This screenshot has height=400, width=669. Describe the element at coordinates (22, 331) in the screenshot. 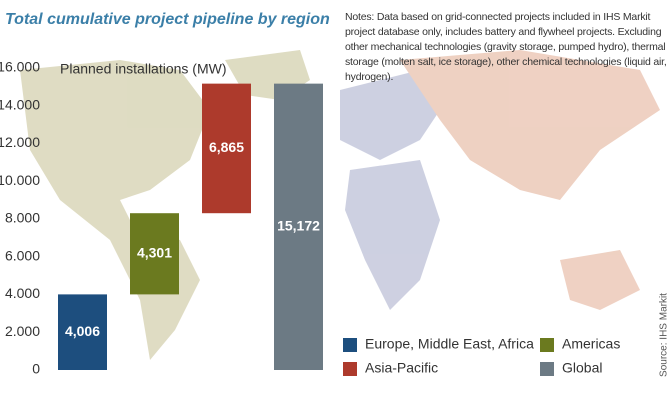

I see `y-tick-label: 2.000` at that location.